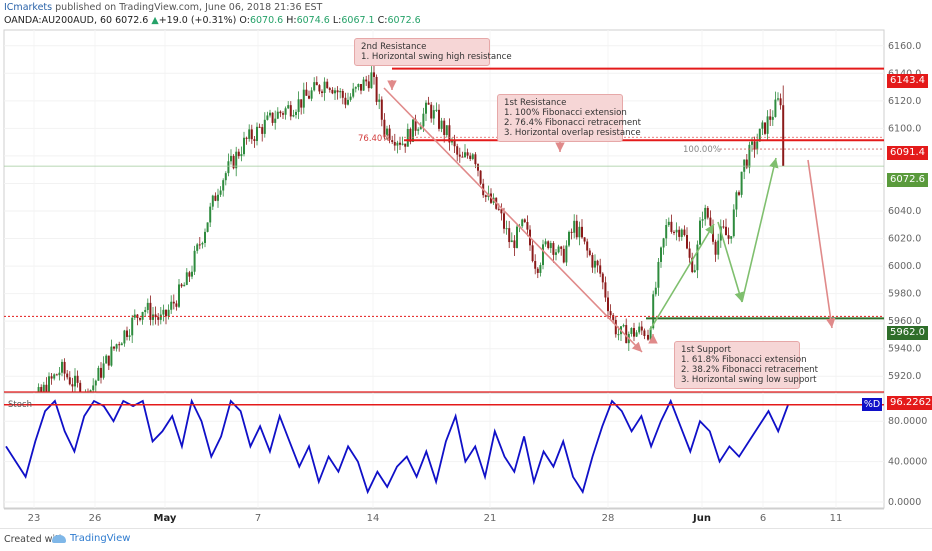 This screenshot has height=551, width=932. What do you see at coordinates (702, 150) in the screenshot?
I see `fib-100-label: 100.00%` at bounding box center [702, 150].